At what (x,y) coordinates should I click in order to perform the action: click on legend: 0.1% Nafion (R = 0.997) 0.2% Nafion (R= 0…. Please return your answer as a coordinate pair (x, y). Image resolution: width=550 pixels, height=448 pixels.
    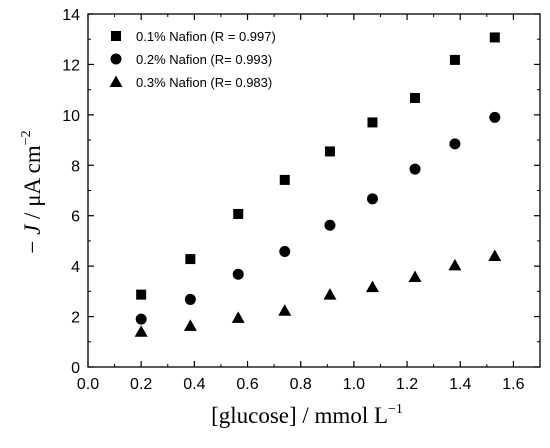
    Looking at the image, I should click on (192, 59).